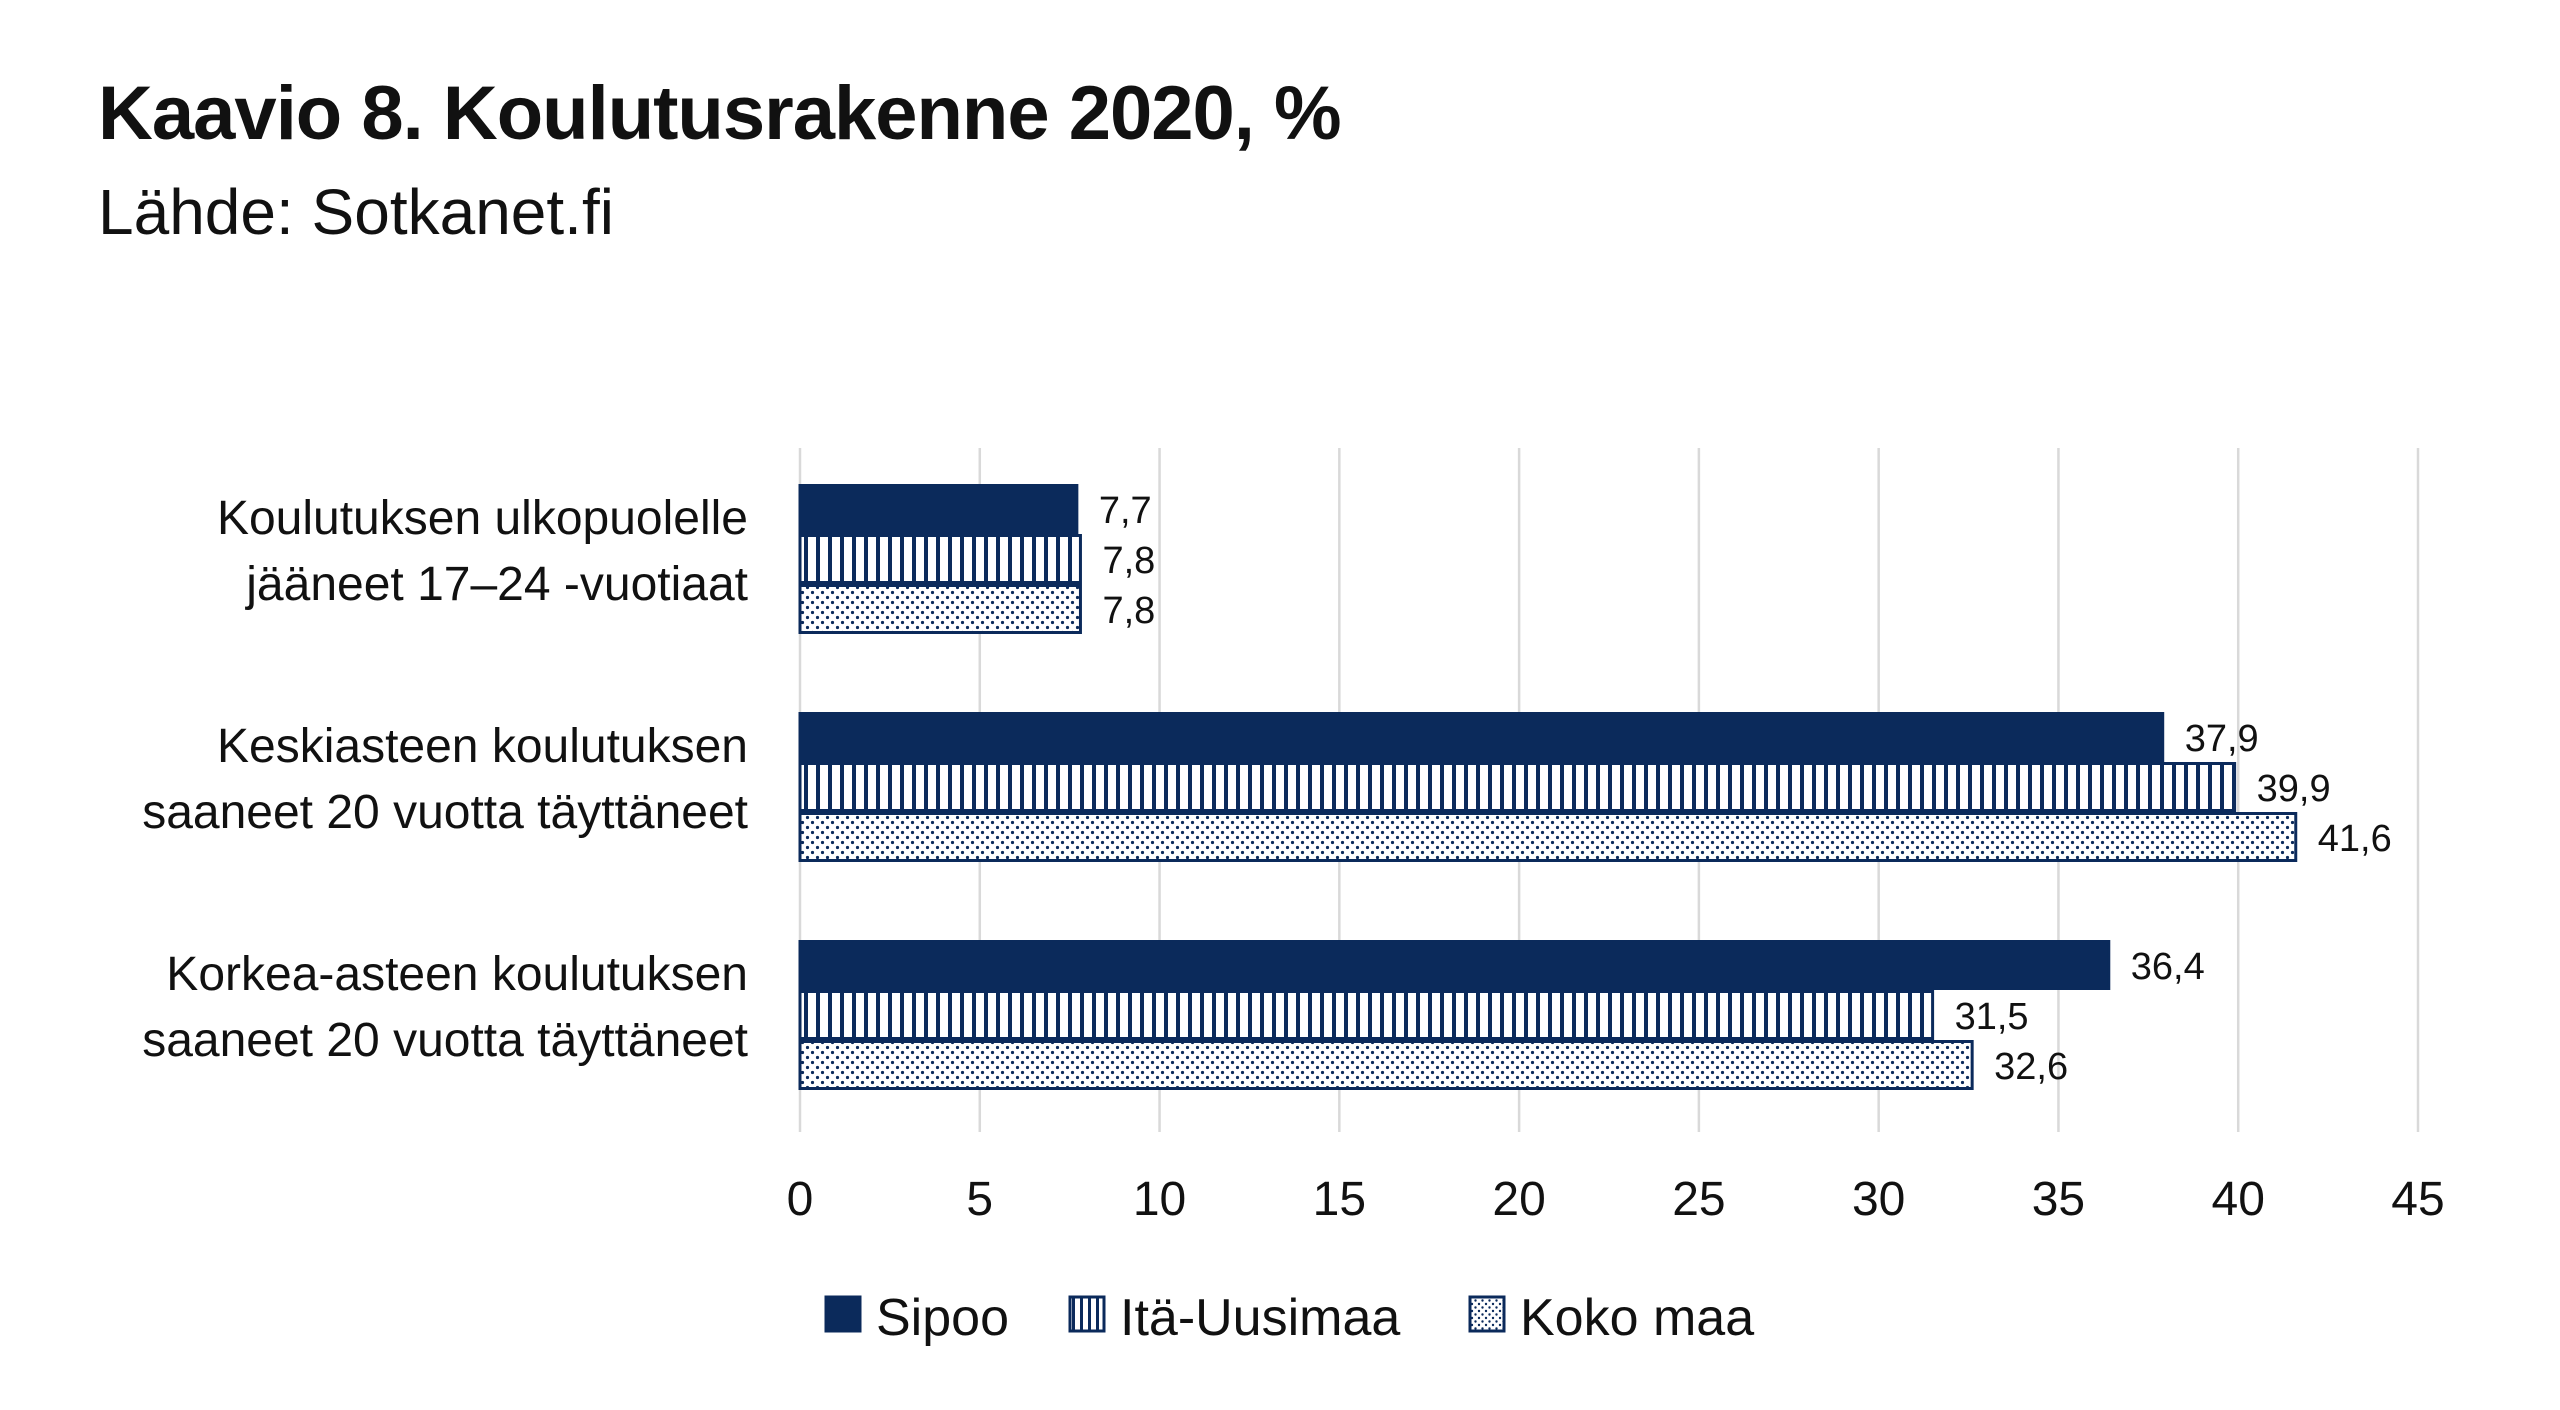 This screenshot has width=2560, height=1410. What do you see at coordinates (1992, 1017) in the screenshot?
I see `data-label: 31,5` at bounding box center [1992, 1017].